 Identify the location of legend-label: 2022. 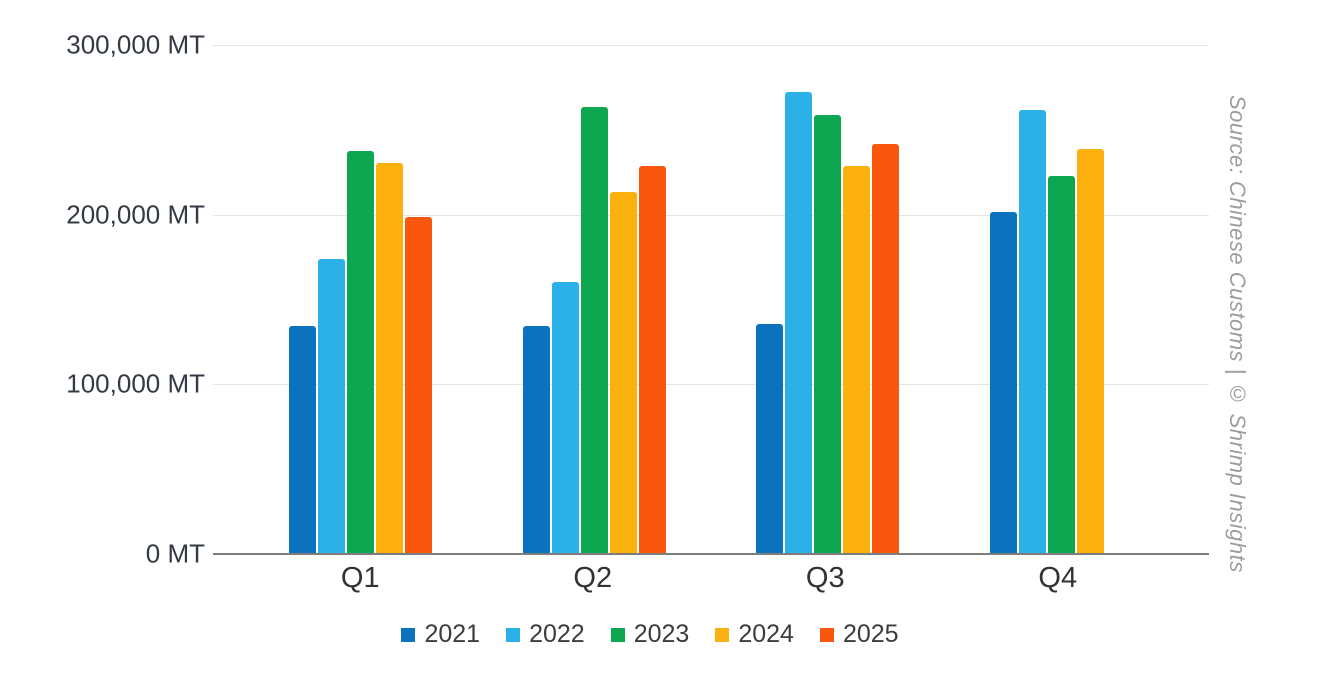
(557, 634).